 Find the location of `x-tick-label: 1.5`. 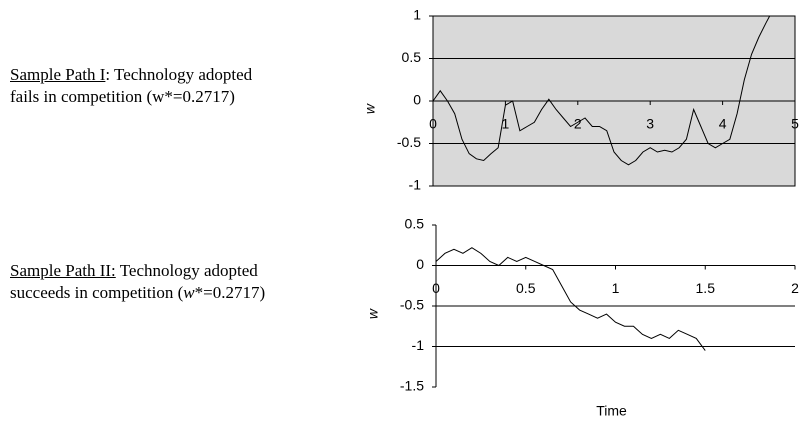

x-tick-label: 1.5 is located at coordinates (706, 288).